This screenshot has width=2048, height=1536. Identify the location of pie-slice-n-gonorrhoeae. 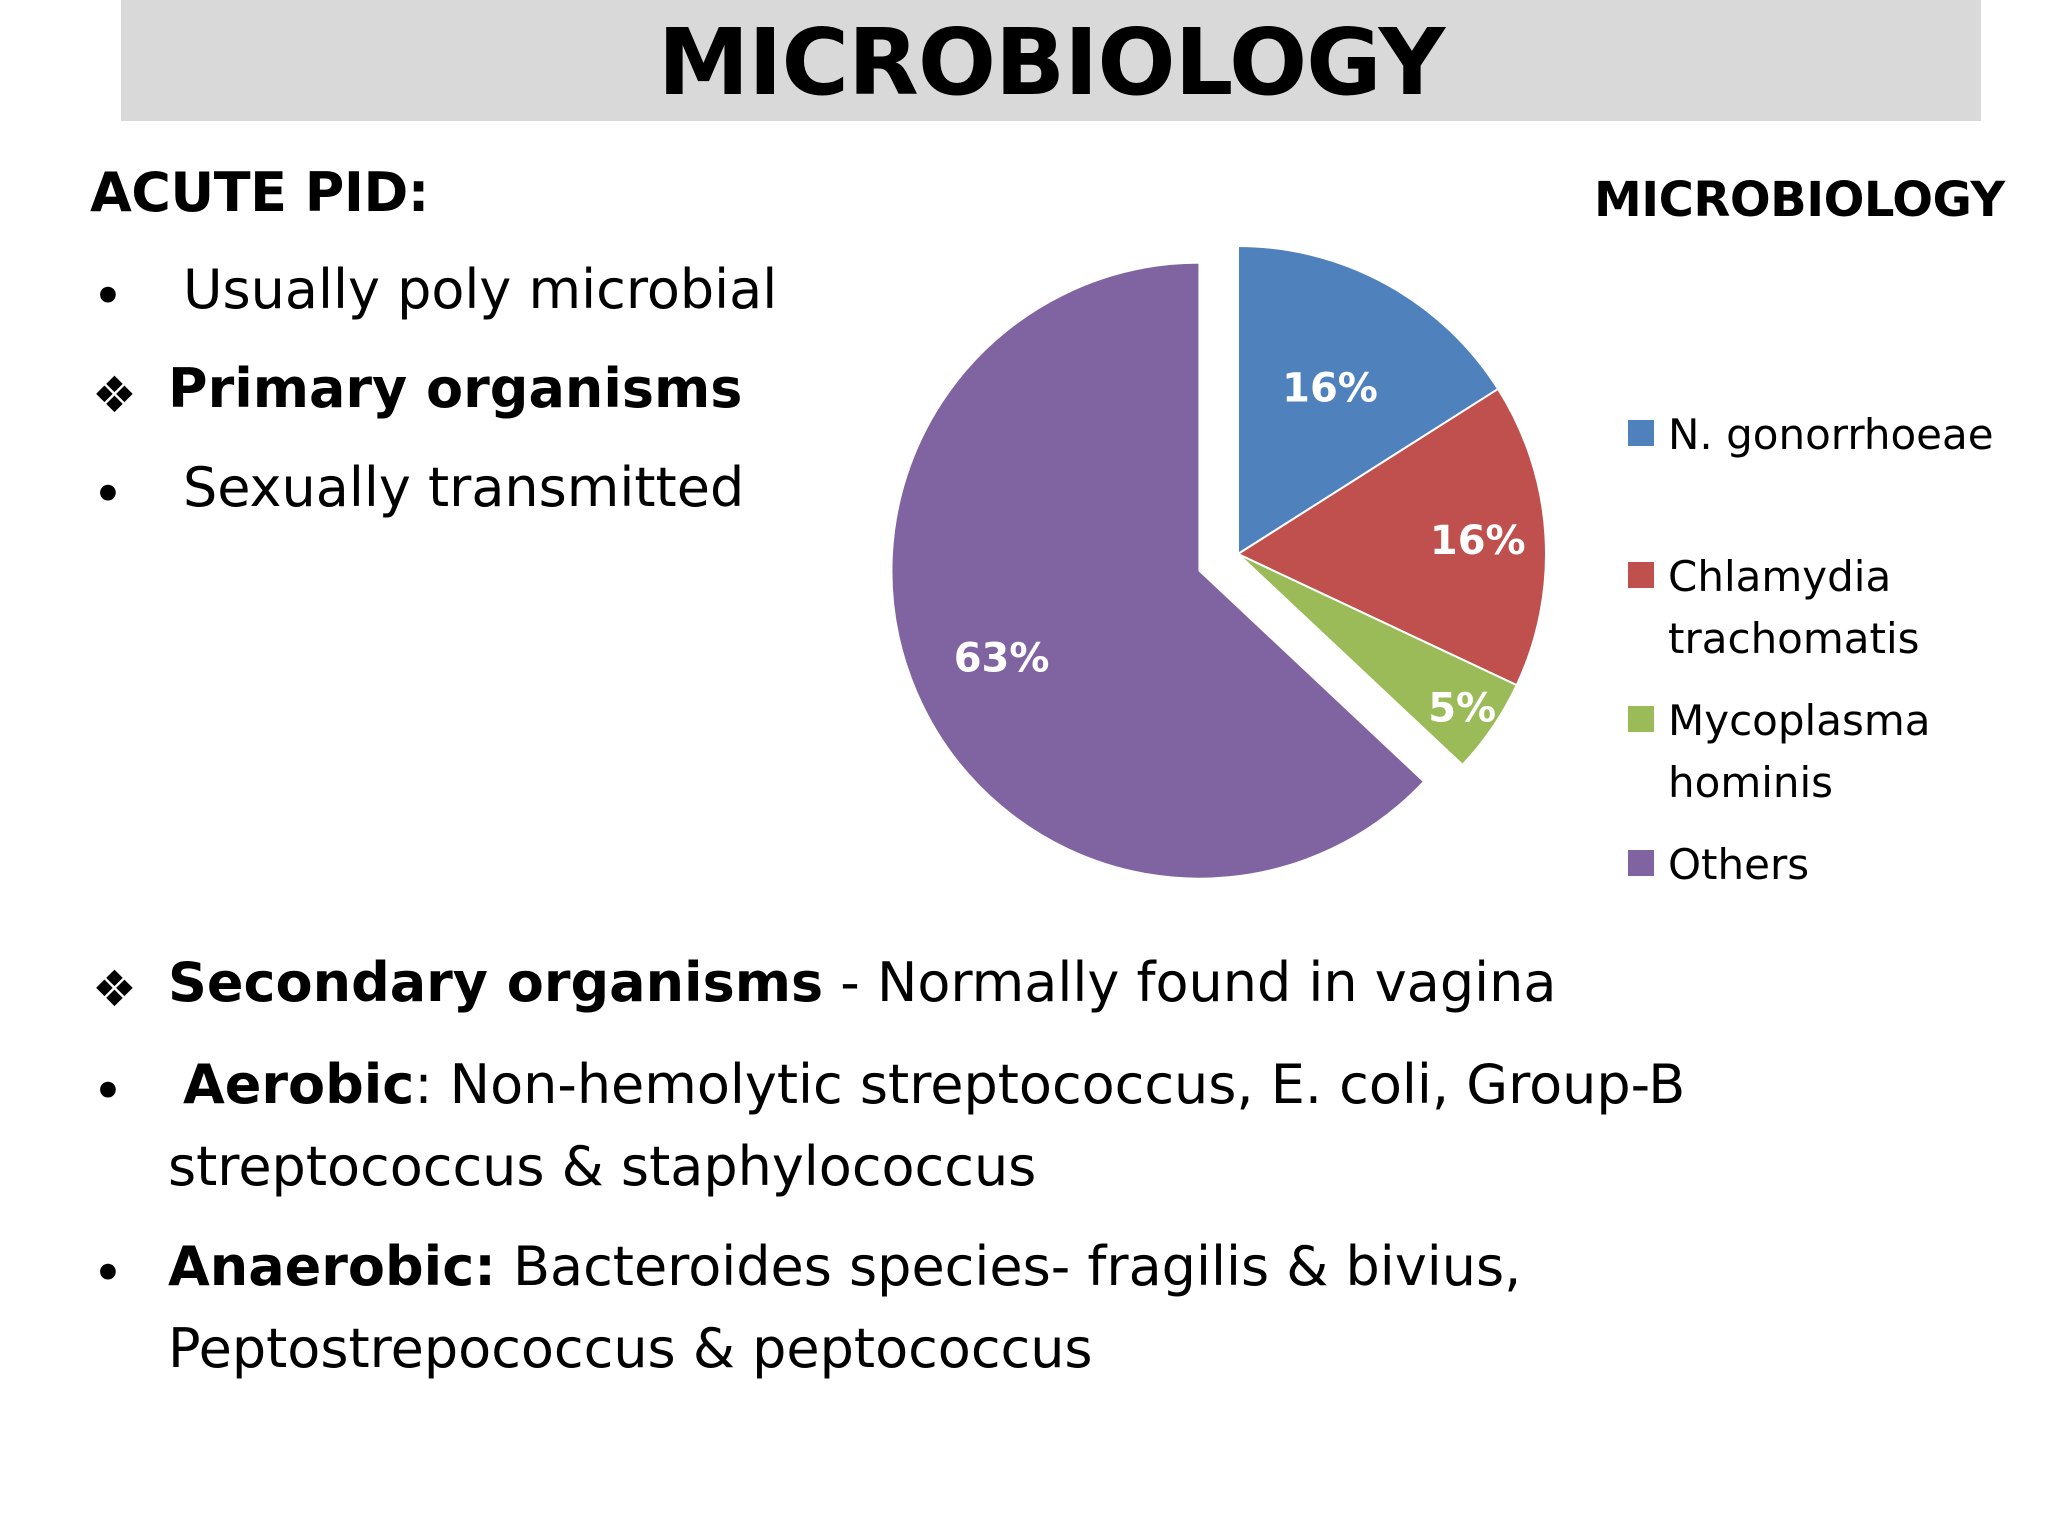
(1368, 400).